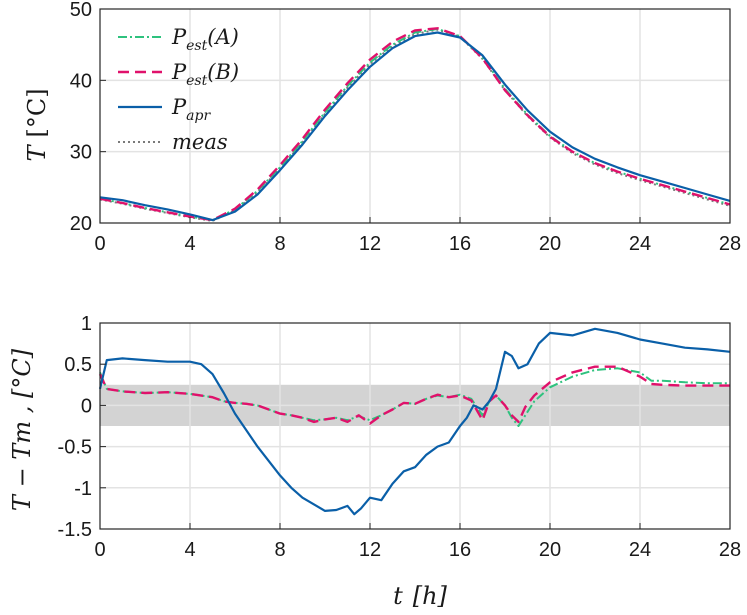  Describe the element at coordinates (430, 596) in the screenshot. I see `deviation-xlabel-unit: [h]` at that location.